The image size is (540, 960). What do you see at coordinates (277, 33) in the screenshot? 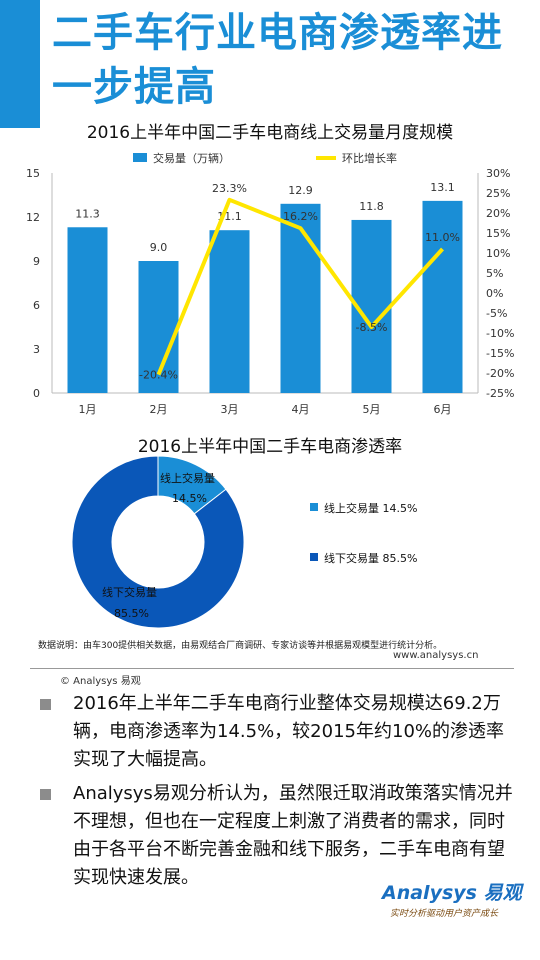
I see `page-title-line-1: 二手车行业电商渗透率进` at bounding box center [277, 33].